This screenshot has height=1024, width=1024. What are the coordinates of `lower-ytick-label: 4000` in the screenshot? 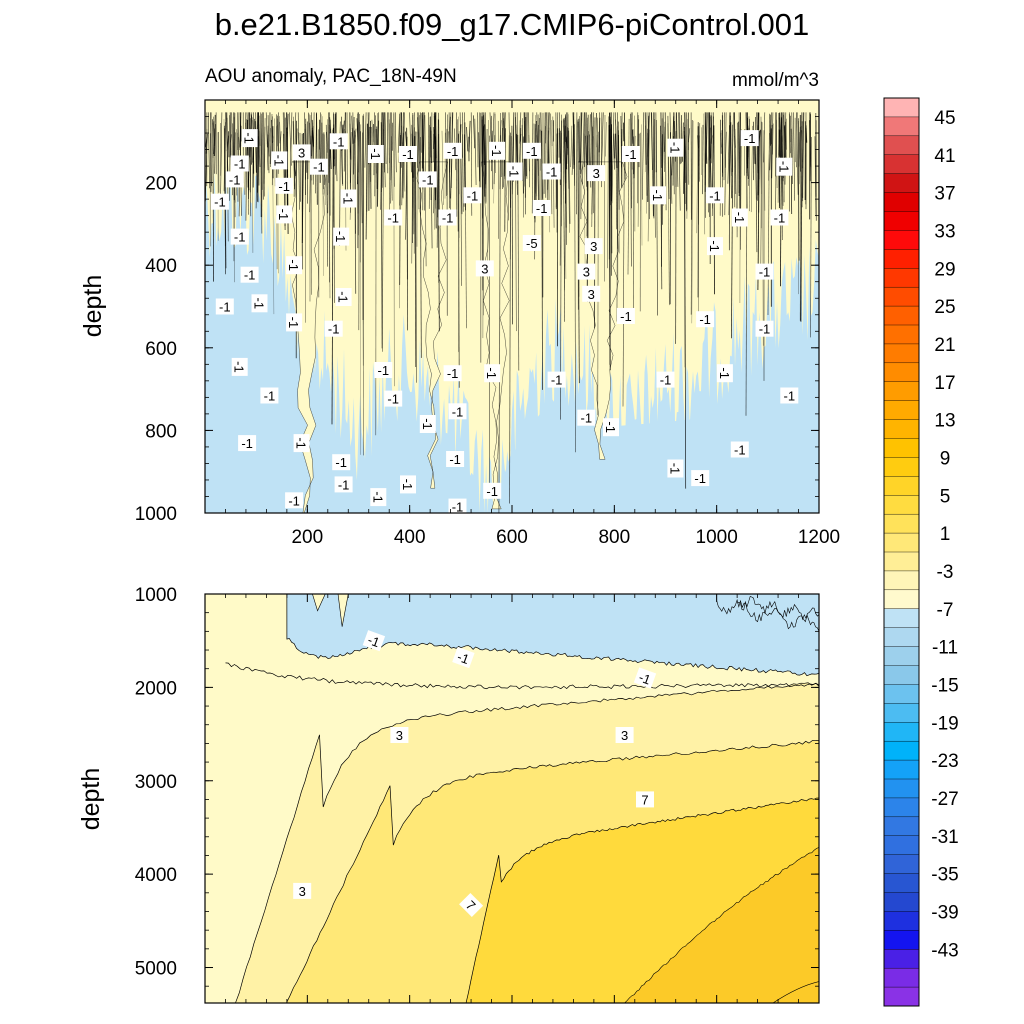 It's located at (156, 875).